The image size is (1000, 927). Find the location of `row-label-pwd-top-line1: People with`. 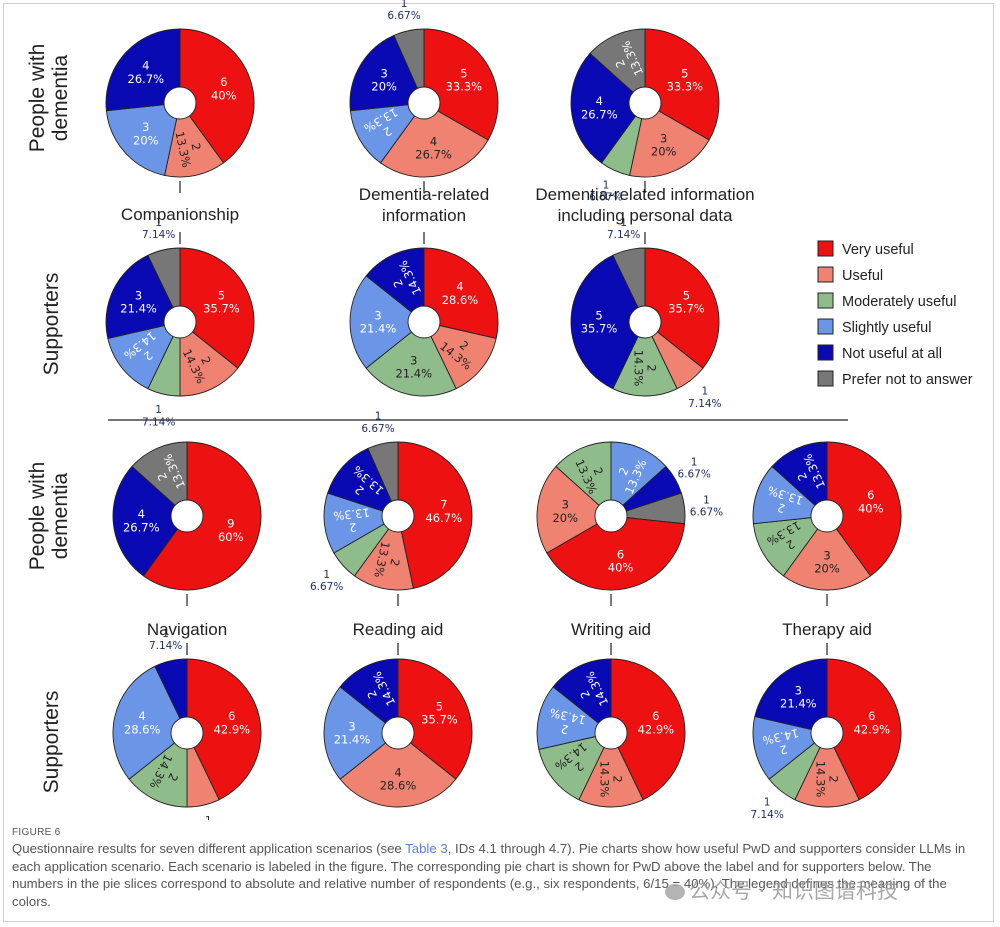

row-label-pwd-top-line1: People with is located at coordinates (37, 98).